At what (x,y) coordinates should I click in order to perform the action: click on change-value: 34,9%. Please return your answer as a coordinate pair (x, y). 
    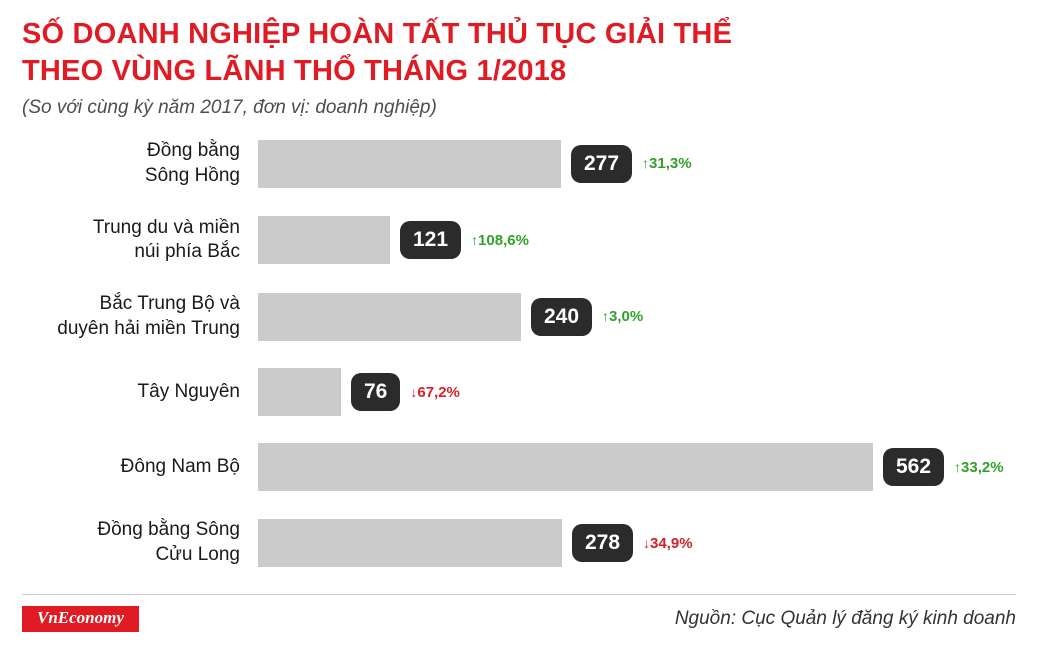
    Looking at the image, I should click on (671, 543).